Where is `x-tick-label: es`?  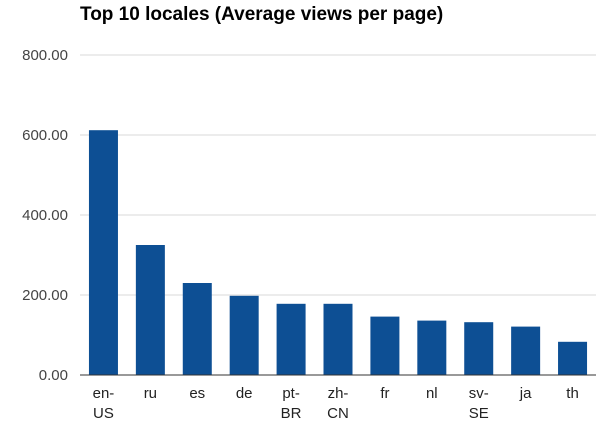 x-tick-label: es is located at coordinates (197, 393).